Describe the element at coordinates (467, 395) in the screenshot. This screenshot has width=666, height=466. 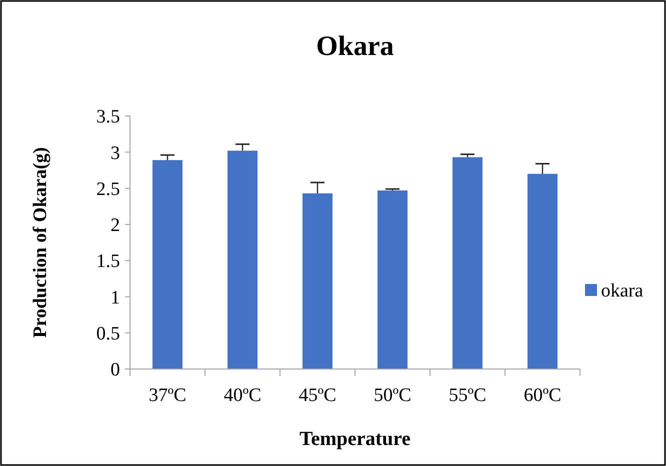
I see `x-tick-label: 55ºC` at that location.